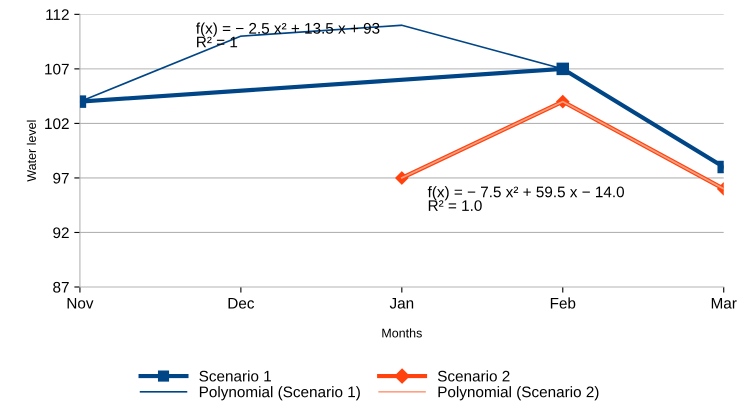  I want to click on legend-label: Polynomial (Scenario 2), so click(518, 393).